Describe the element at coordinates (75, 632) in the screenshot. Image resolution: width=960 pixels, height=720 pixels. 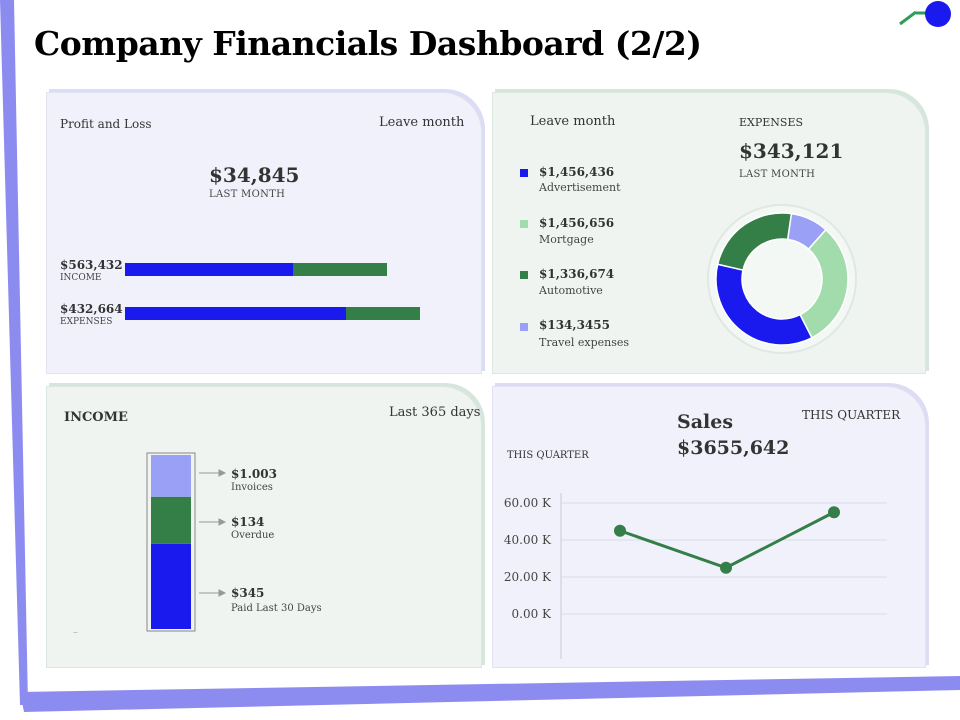
I see `income-dash: –` at that location.